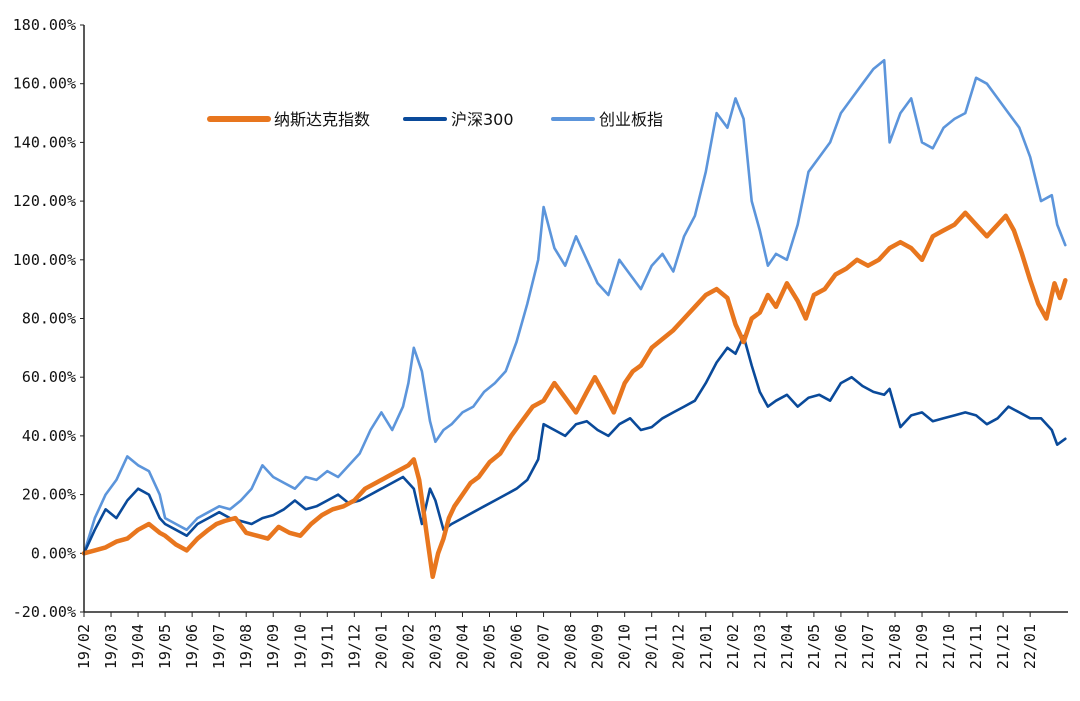 The height and width of the screenshot is (701, 1080). I want to click on y-tick-label: 180.00%, so click(44, 25).